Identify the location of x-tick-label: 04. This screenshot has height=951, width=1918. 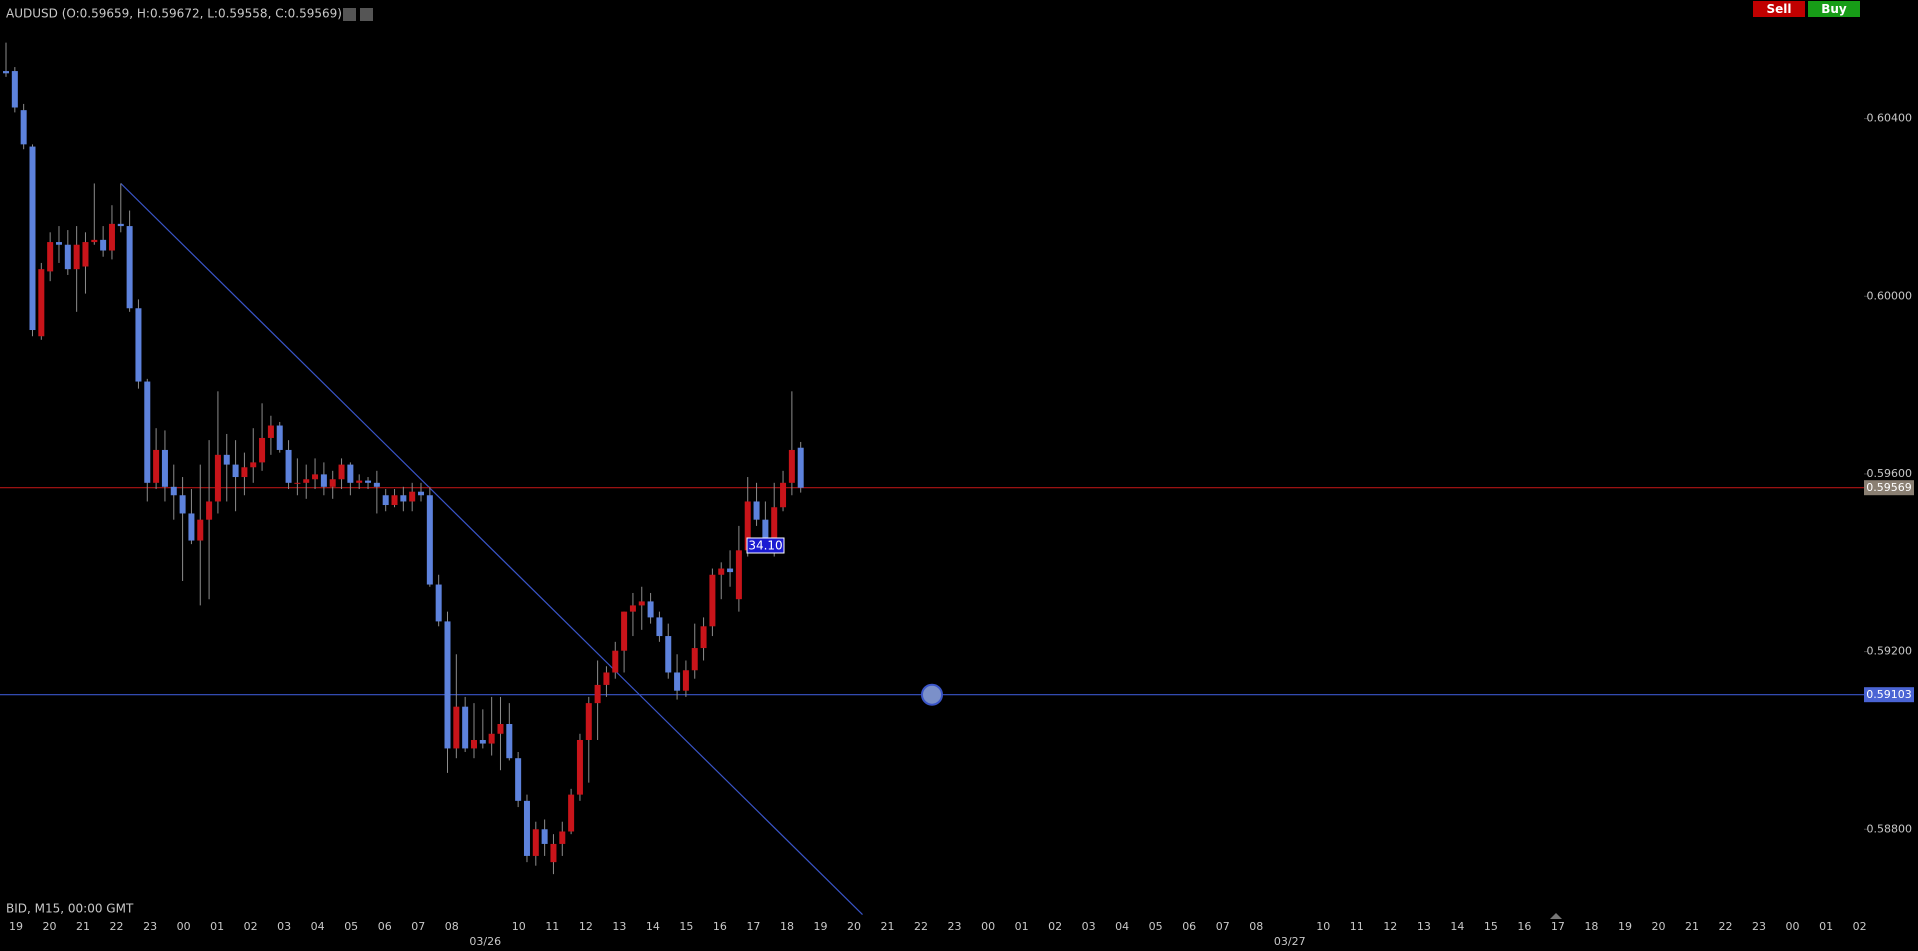
(318, 926).